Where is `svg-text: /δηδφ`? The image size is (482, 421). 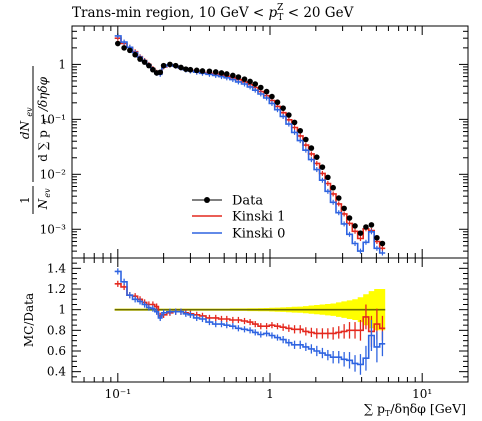 svg-text: /δηδφ is located at coordinates (43, 94).